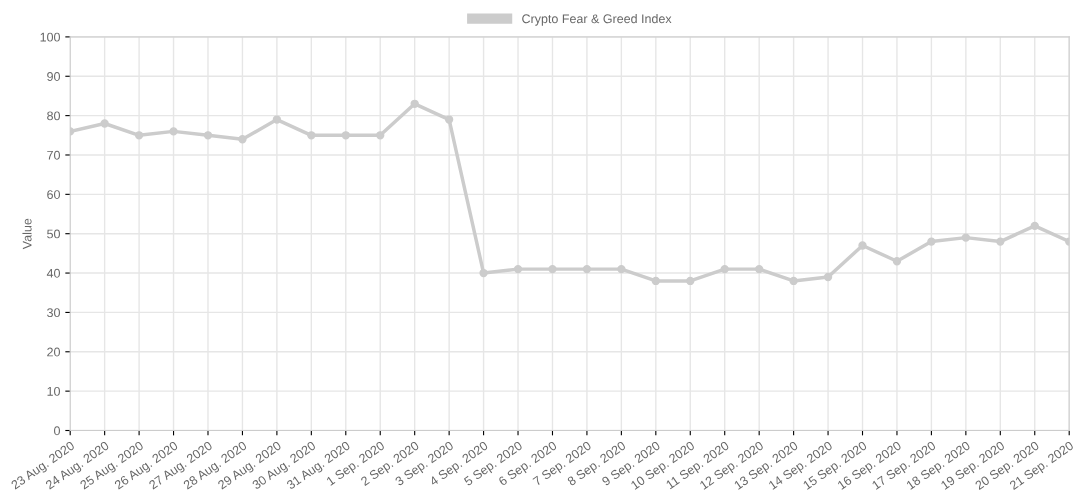 Image resolution: width=1080 pixels, height=492 pixels. What do you see at coordinates (53, 313) in the screenshot?
I see `y-tick-label: 30` at bounding box center [53, 313].